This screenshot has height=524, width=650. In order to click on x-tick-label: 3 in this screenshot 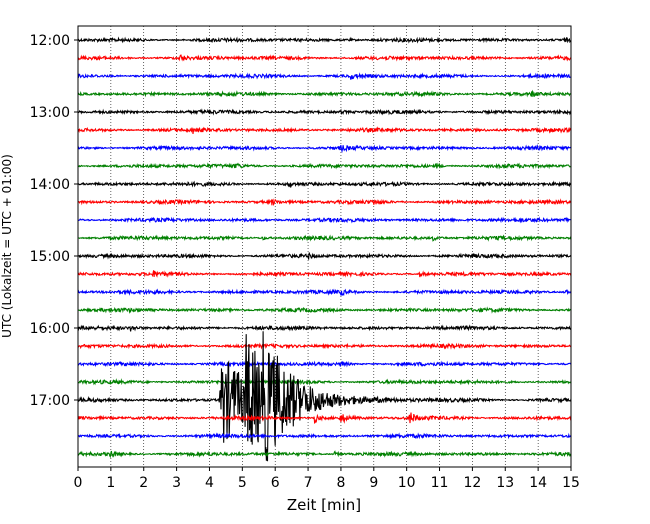, I will do `click(176, 483)`.